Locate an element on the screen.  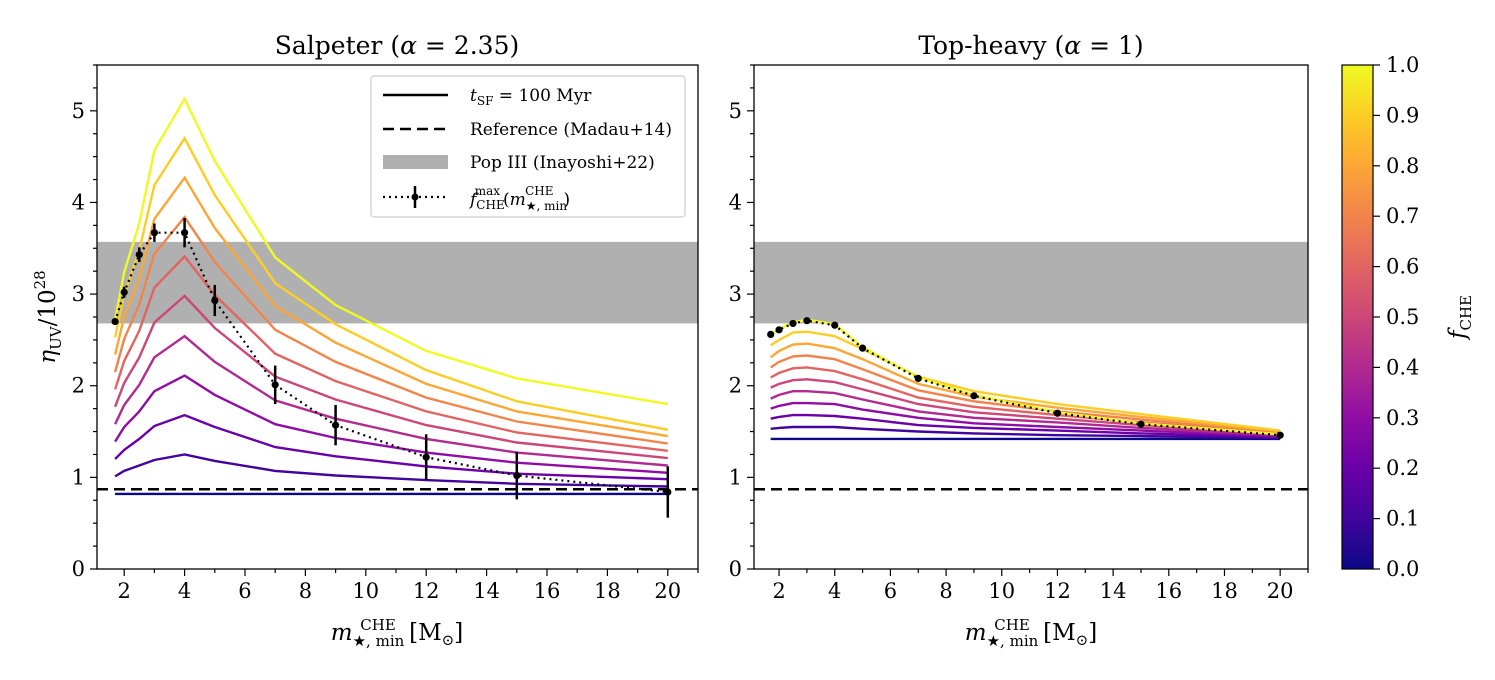
series-line-f0.8 is located at coordinates (390, 306).